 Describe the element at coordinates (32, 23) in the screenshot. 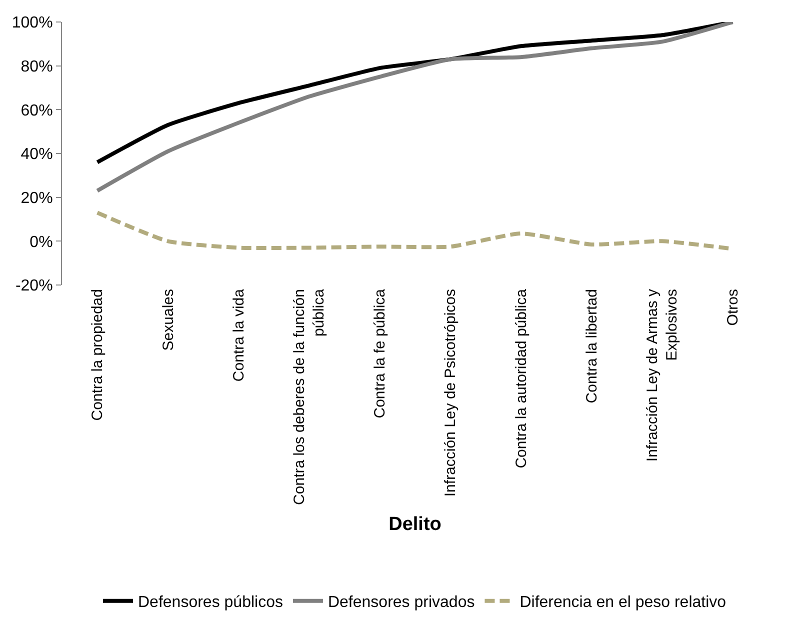

I see `y-tick-label: 100%` at that location.